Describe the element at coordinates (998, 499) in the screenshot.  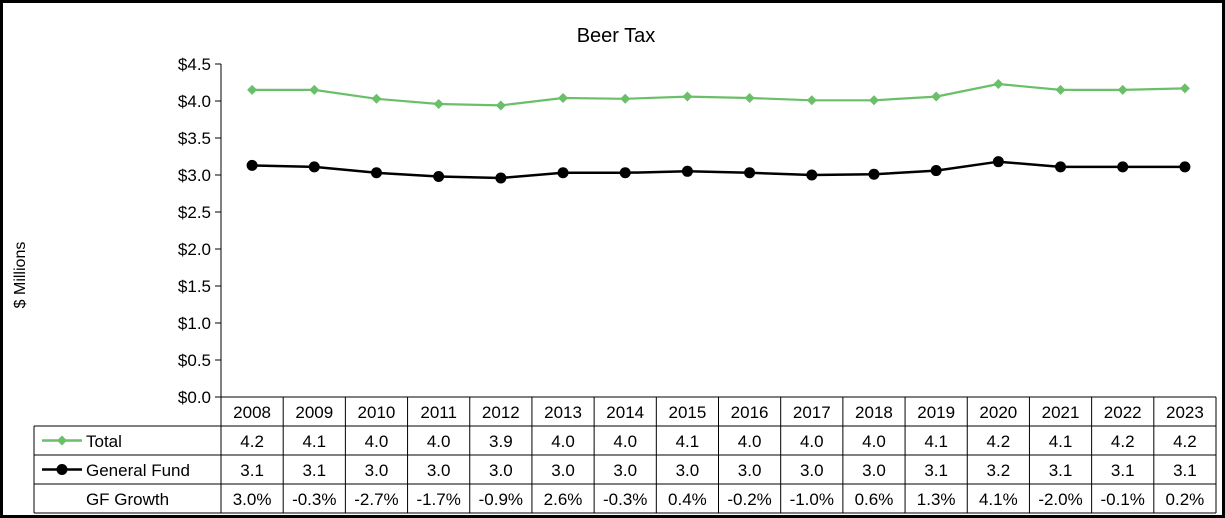
I see `growth-cell: 4.1%` at that location.